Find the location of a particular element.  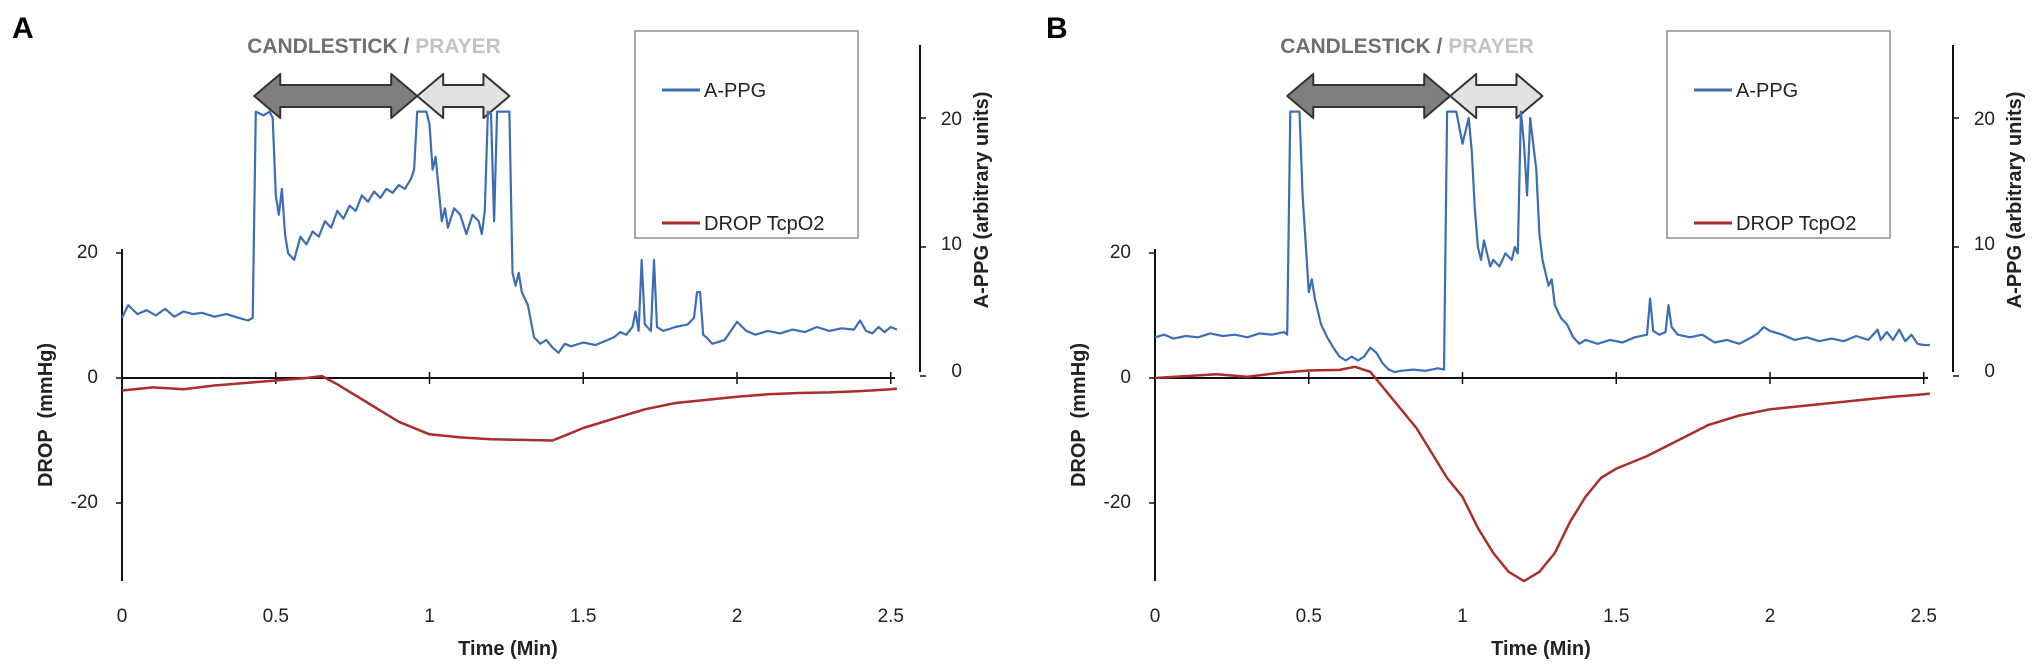

panel-a-x-tick-label: 0 is located at coordinates (122, 616).